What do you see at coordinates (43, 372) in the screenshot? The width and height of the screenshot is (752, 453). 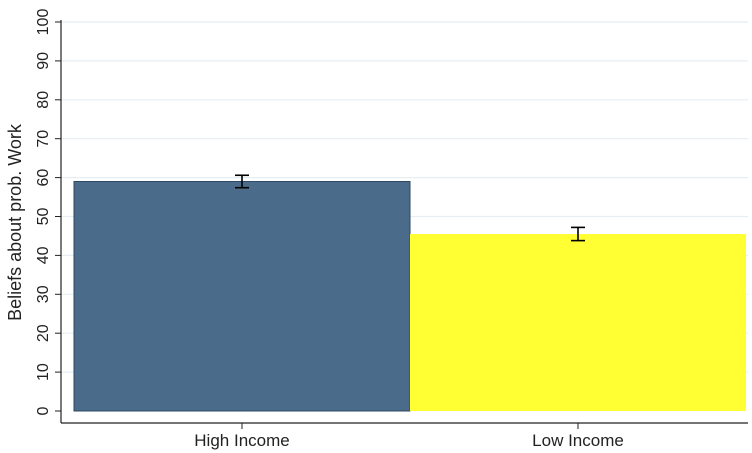 I see `y-tick-label: 10` at bounding box center [43, 372].